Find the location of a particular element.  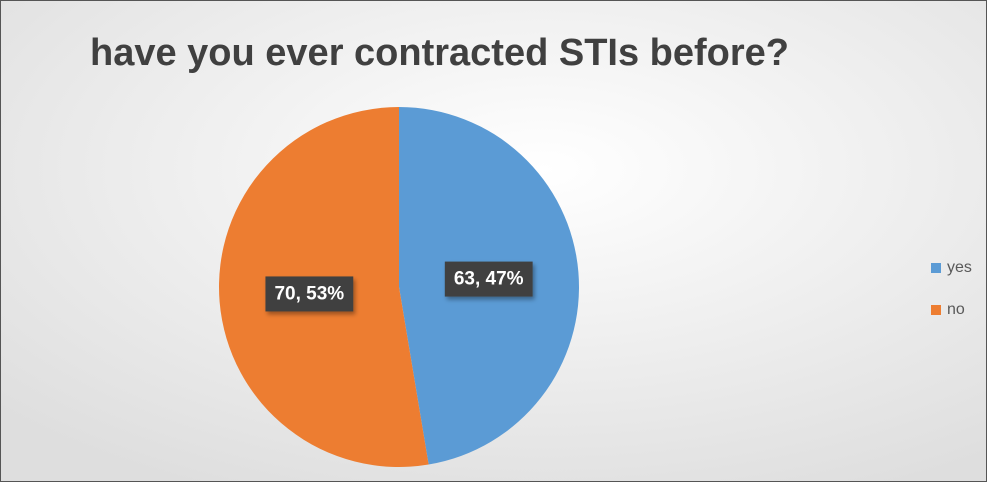

data-label: 63, 47% is located at coordinates (488, 279).